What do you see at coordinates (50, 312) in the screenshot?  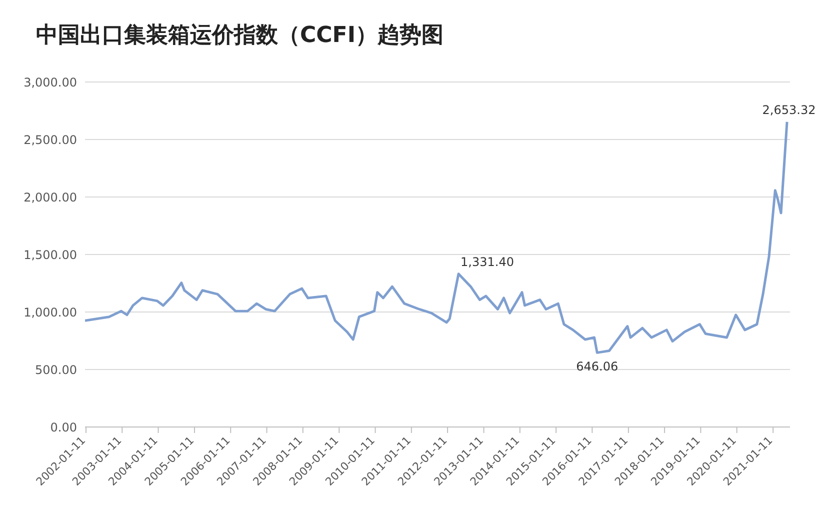 I see `y-tick-label: 1,000.00` at bounding box center [50, 312].